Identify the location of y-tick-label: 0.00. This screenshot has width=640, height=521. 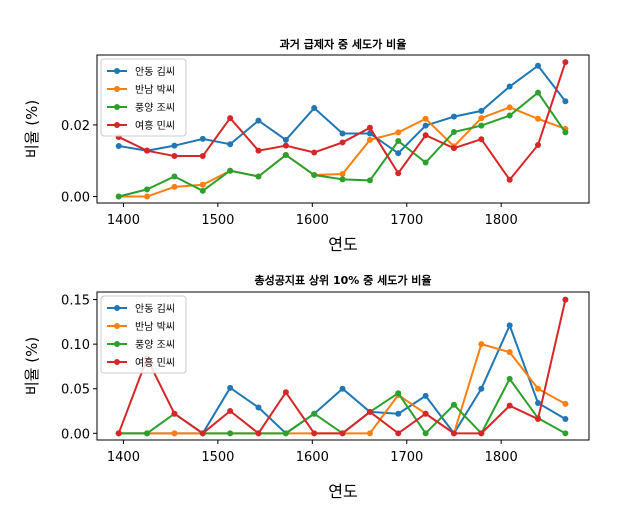
(75, 198).